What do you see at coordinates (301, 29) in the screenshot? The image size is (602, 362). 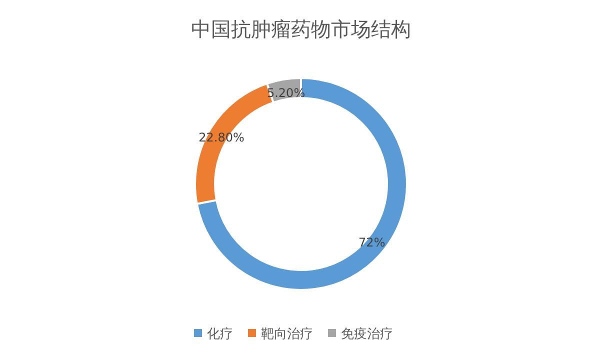 I see `chart-title: 中国抗肿瘤药物市场结构` at bounding box center [301, 29].